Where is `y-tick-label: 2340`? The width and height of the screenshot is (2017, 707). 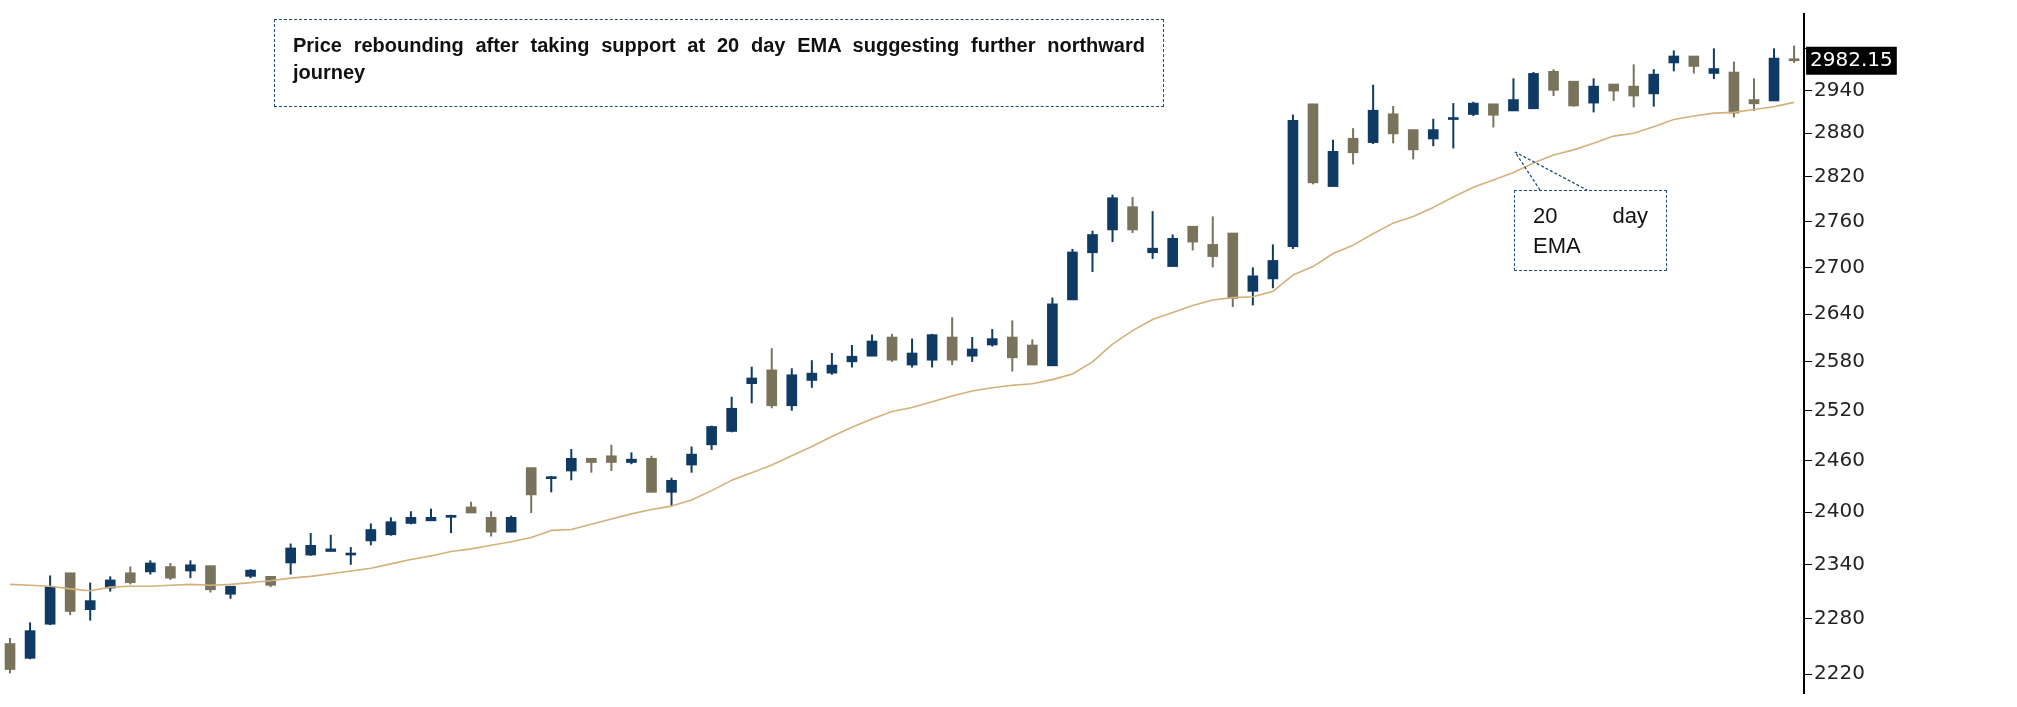 y-tick-label: 2340 is located at coordinates (1840, 562).